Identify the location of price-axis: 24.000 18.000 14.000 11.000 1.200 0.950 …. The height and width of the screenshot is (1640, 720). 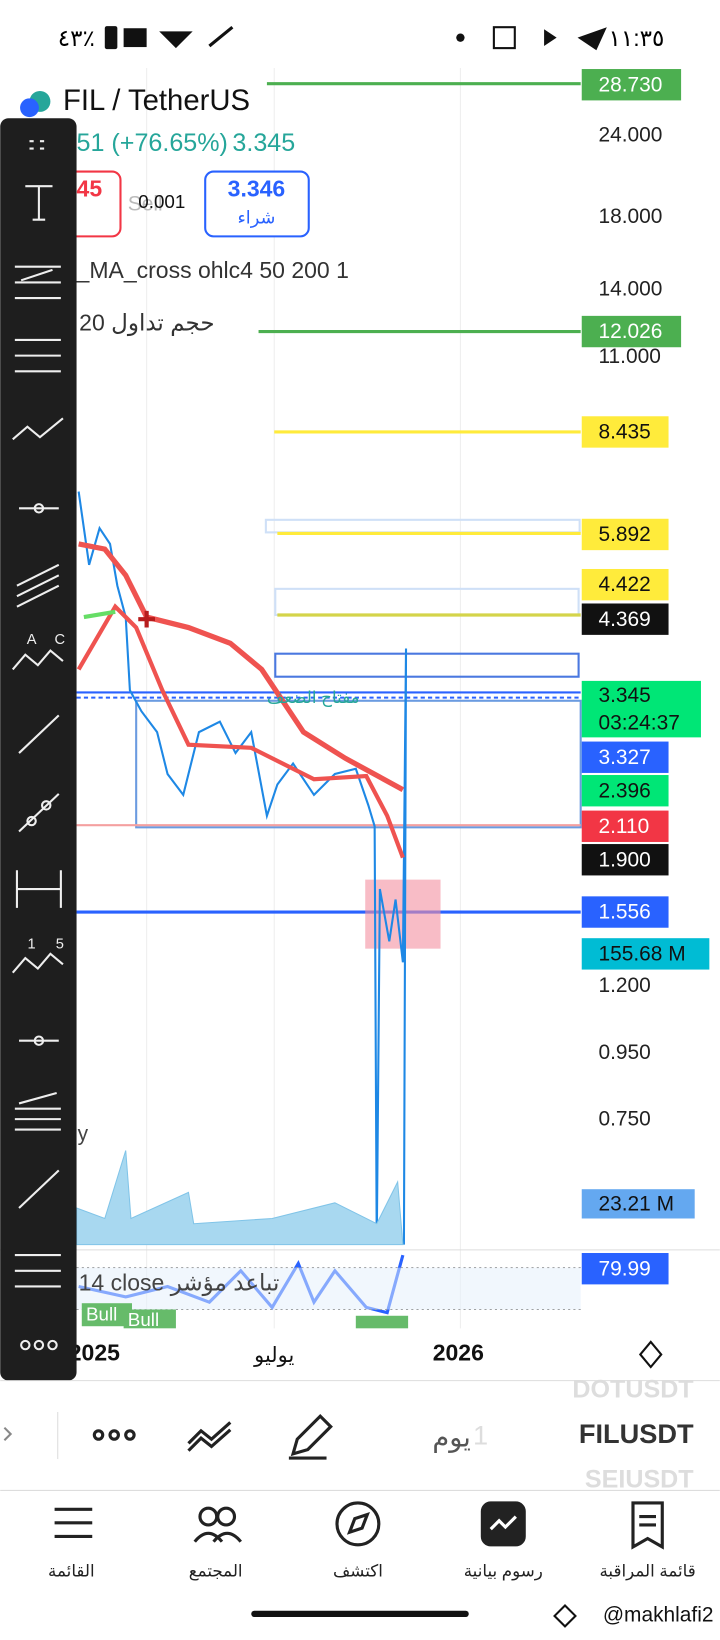
(630, 627).